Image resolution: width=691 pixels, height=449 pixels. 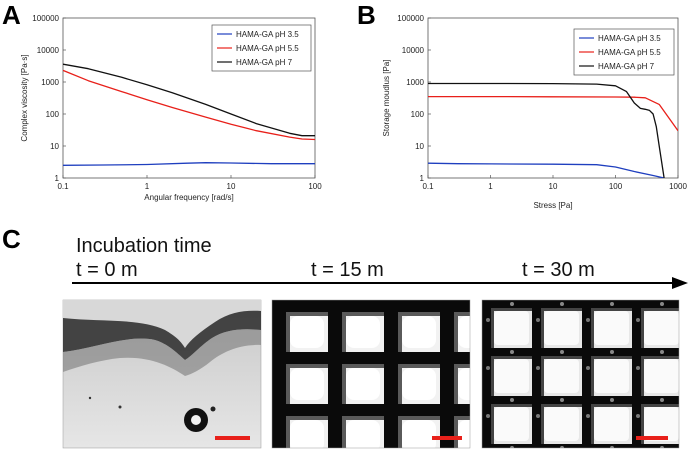 I want to click on chart-b-ytick-label: 100000, so click(x=410, y=18).